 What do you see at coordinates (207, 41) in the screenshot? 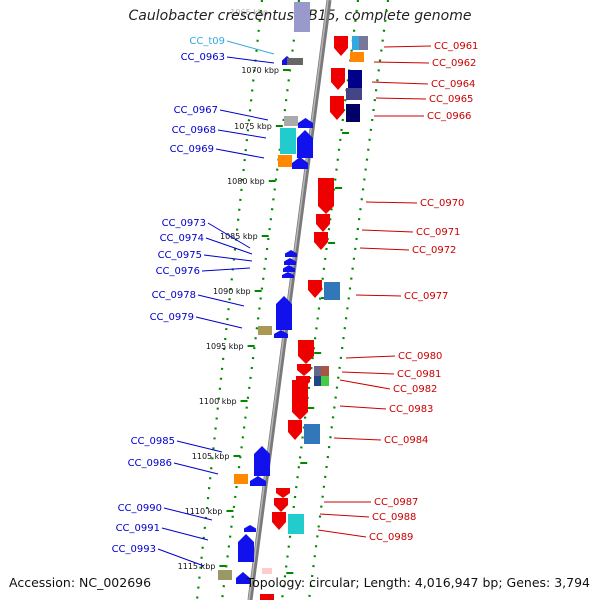
I see `gene-label-reverse: CC_t09` at bounding box center [207, 41].